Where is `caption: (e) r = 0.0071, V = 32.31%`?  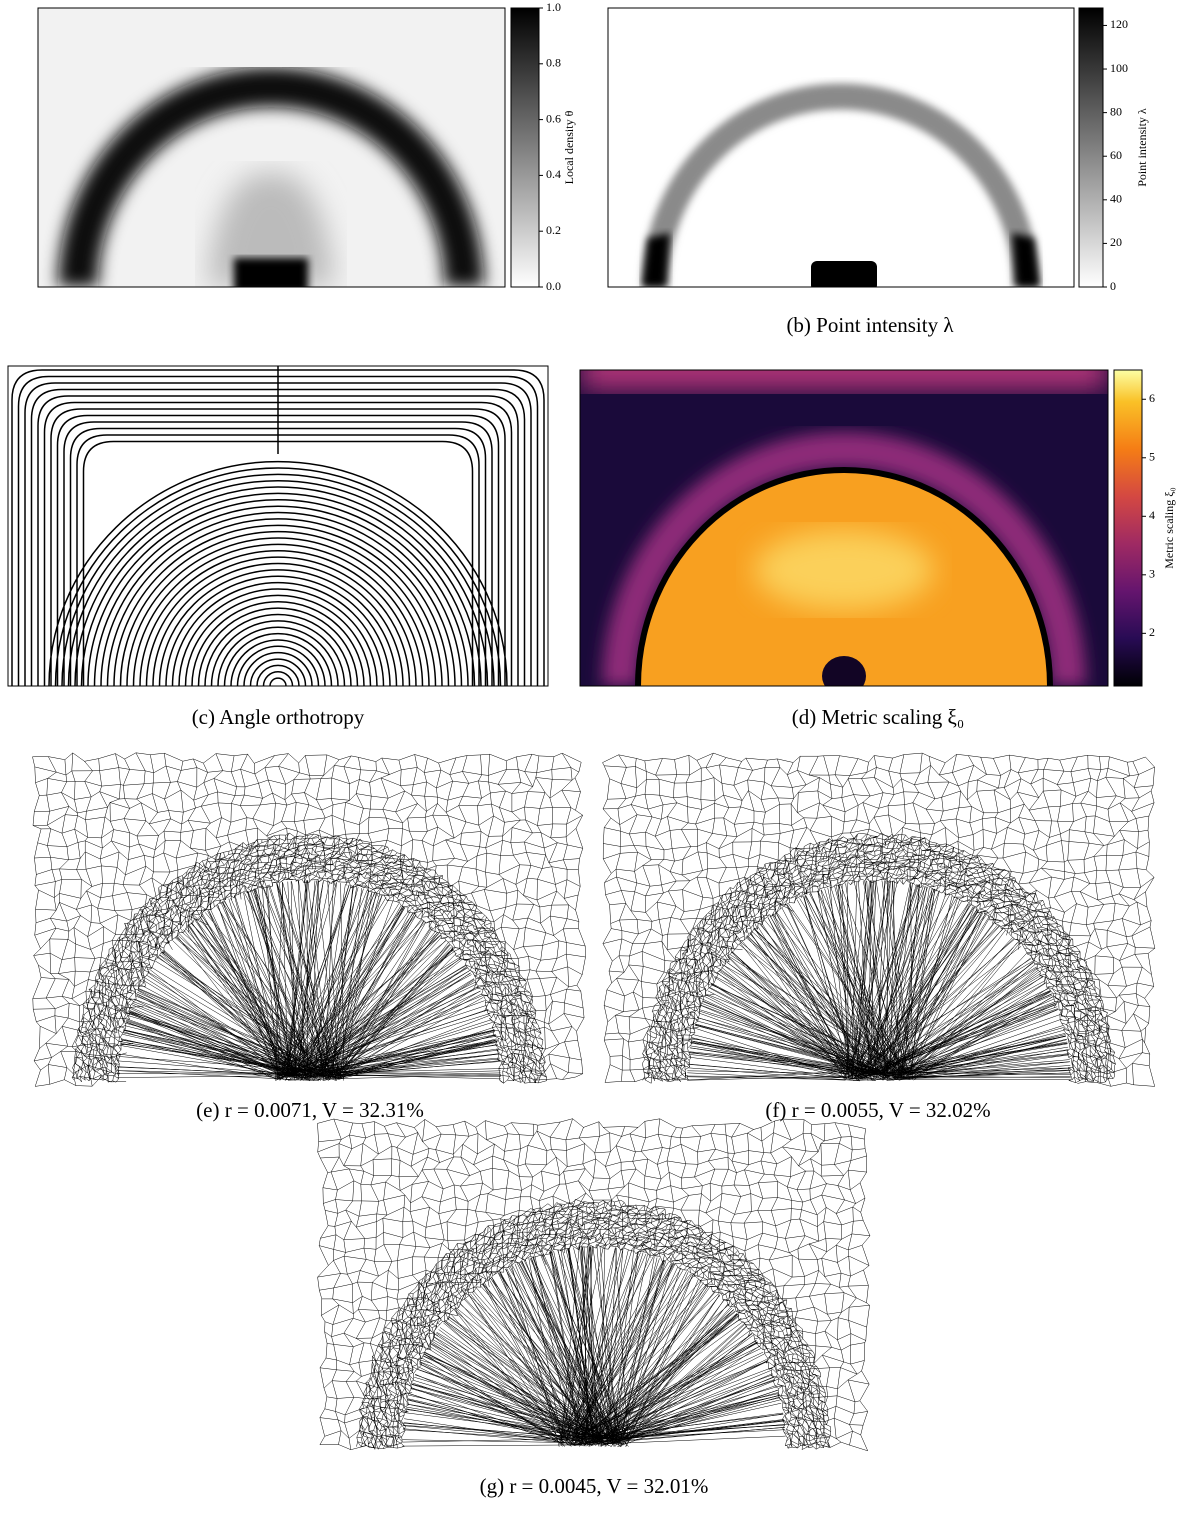
caption: (e) r = 0.0071, V = 32.31% is located at coordinates (310, 1110).